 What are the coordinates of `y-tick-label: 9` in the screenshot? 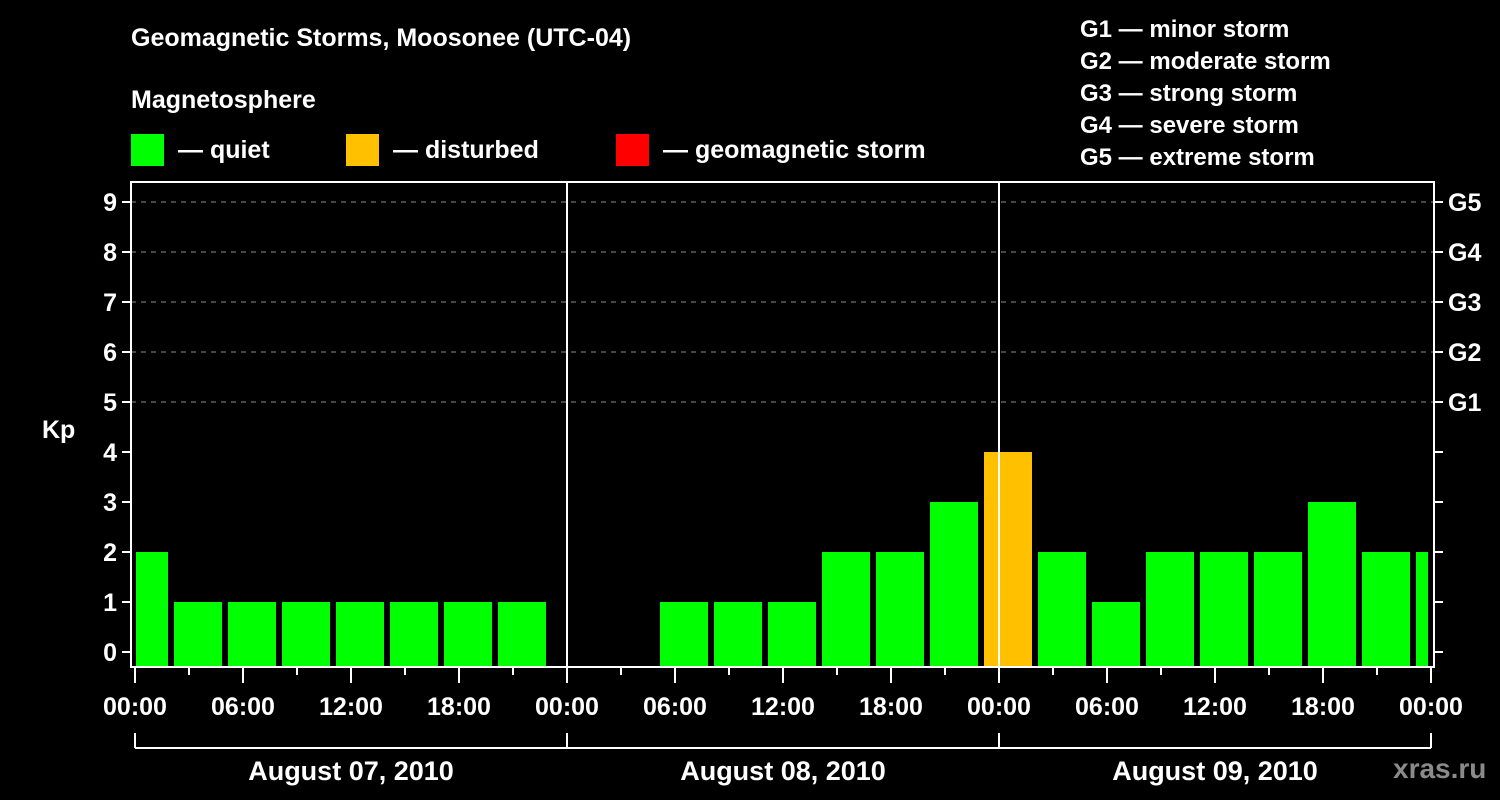 It's located at (110, 203).